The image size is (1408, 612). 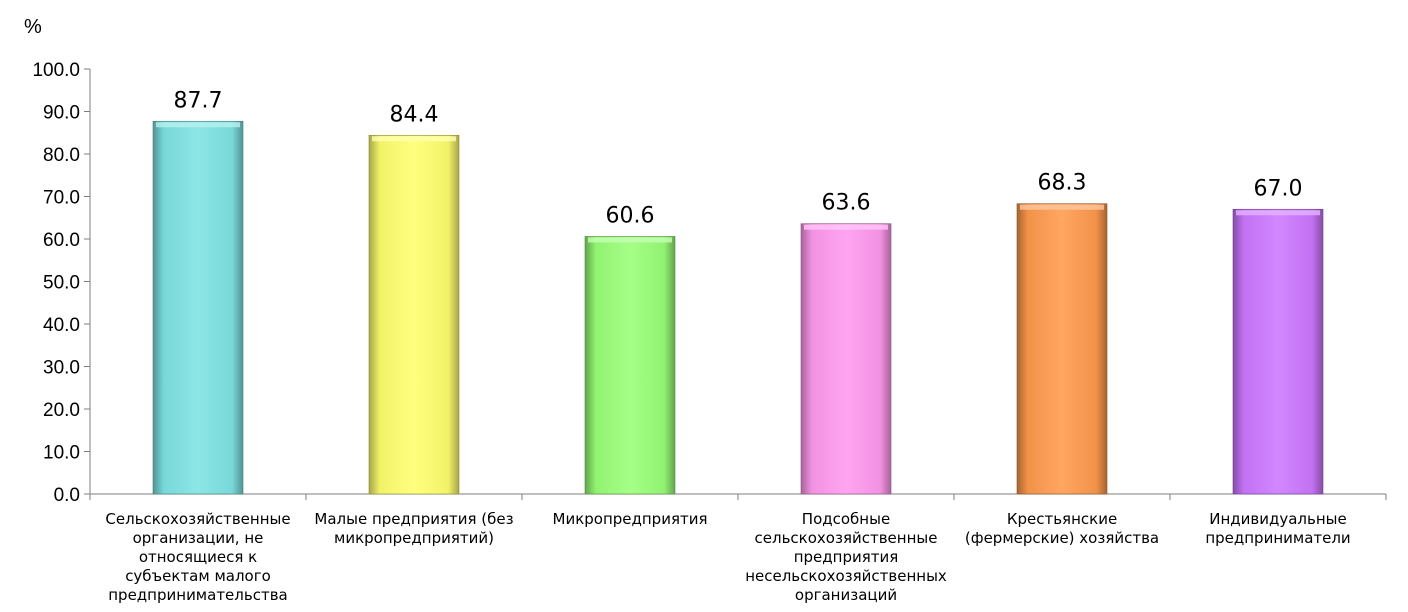 What do you see at coordinates (61, 155) in the screenshot?
I see `y-tick-label: 80.0` at bounding box center [61, 155].